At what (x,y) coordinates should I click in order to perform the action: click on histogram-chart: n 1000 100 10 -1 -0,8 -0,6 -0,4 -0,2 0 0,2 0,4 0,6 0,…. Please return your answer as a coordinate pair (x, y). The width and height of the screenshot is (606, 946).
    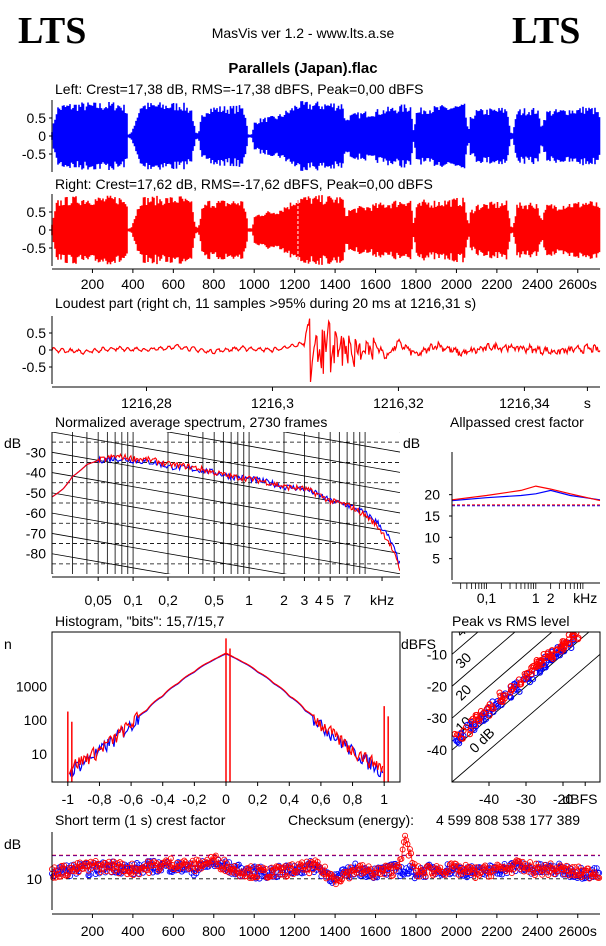
    Looking at the image, I should click on (202, 719).